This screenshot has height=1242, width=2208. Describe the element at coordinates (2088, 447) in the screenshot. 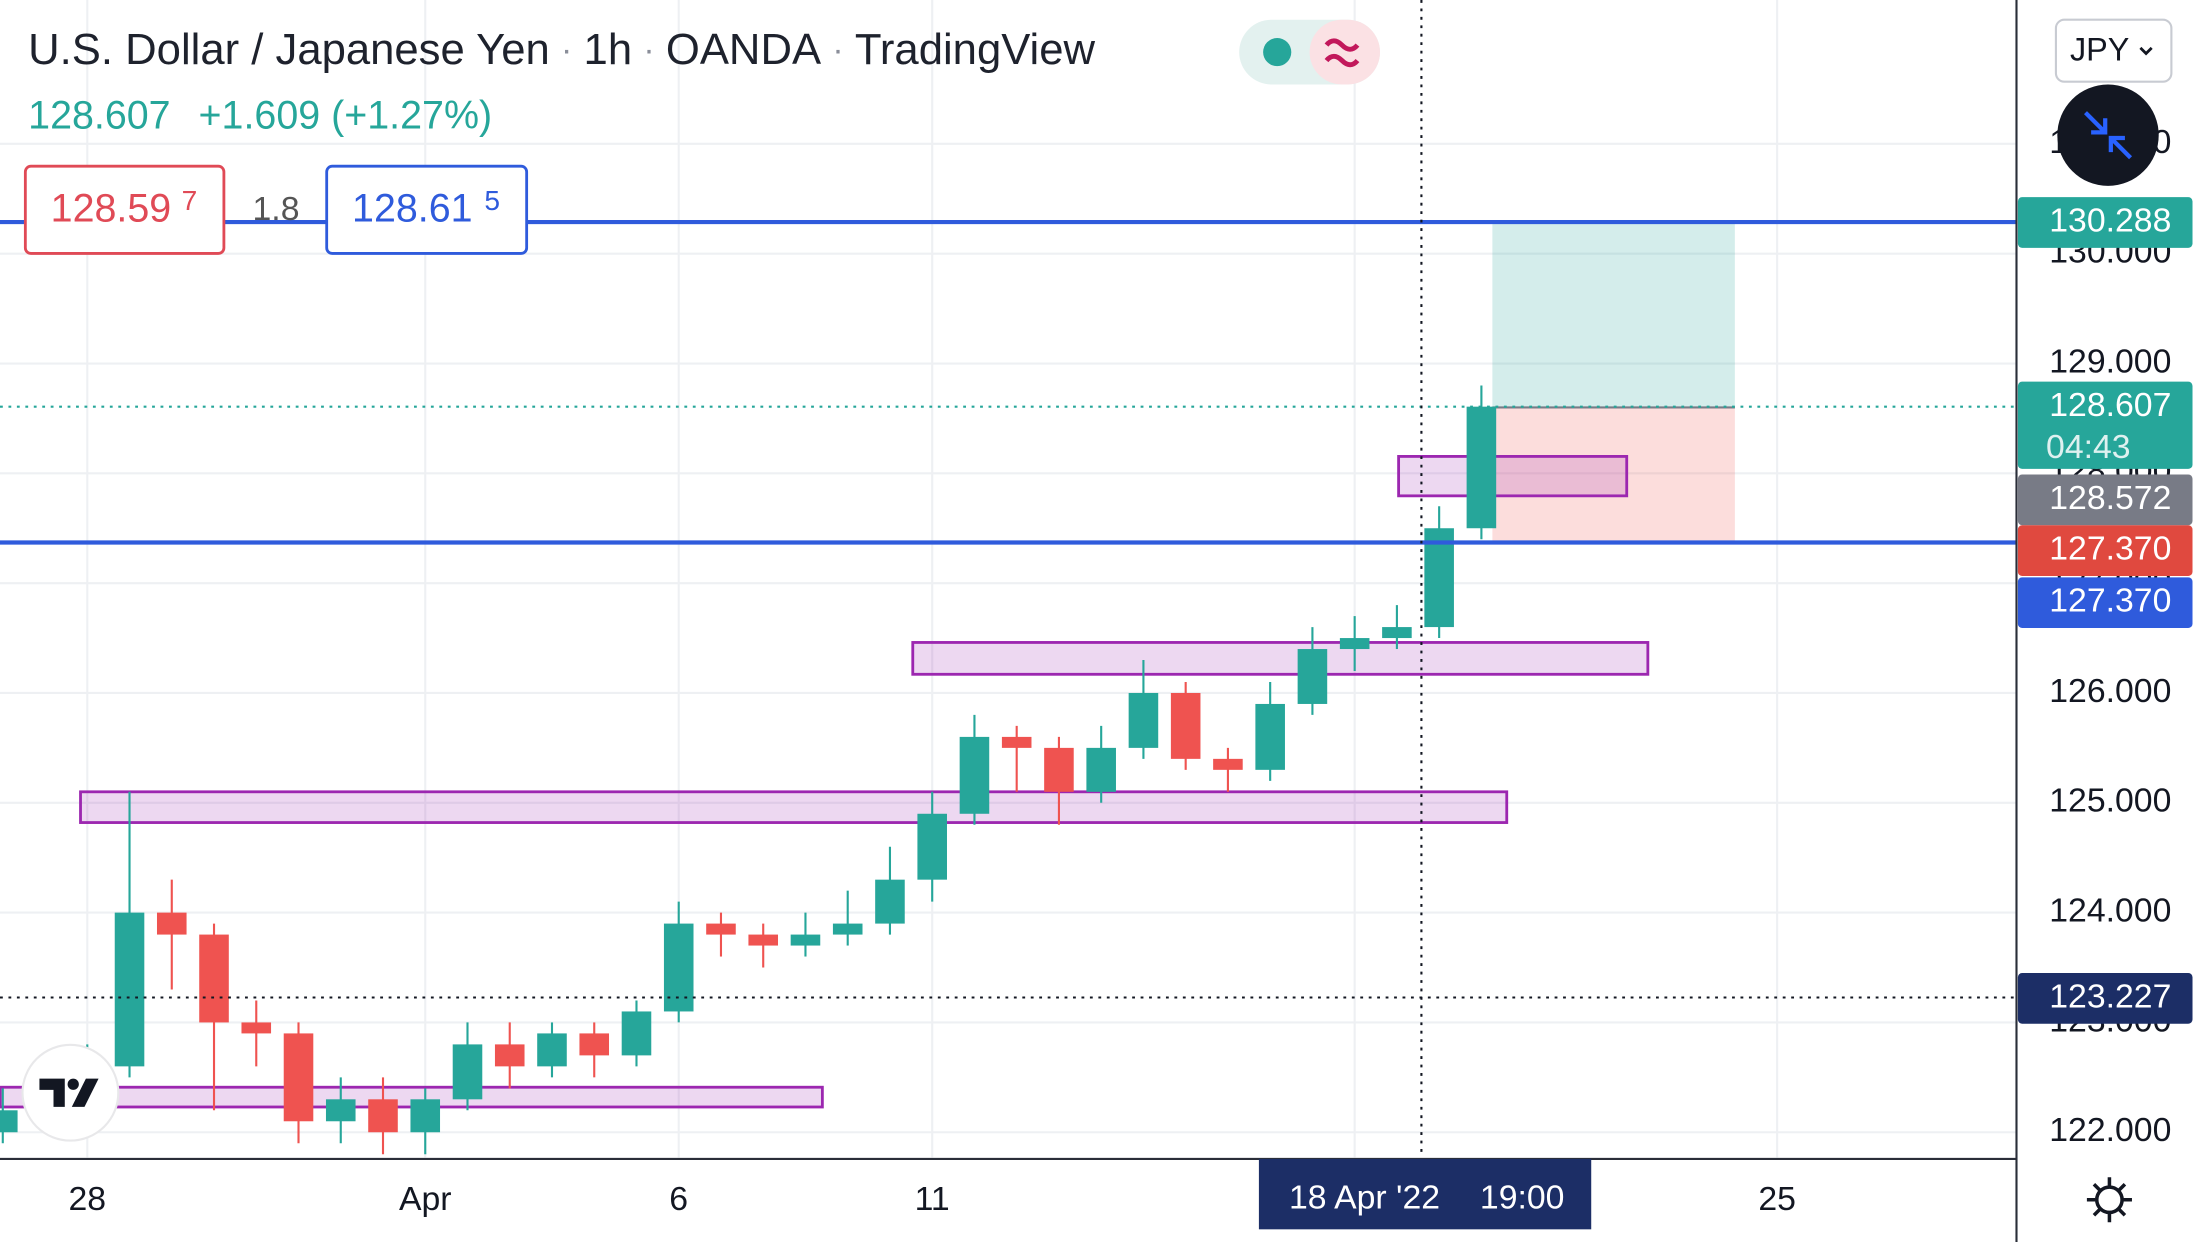

I see `price-badge-countdown: 04:43` at that location.